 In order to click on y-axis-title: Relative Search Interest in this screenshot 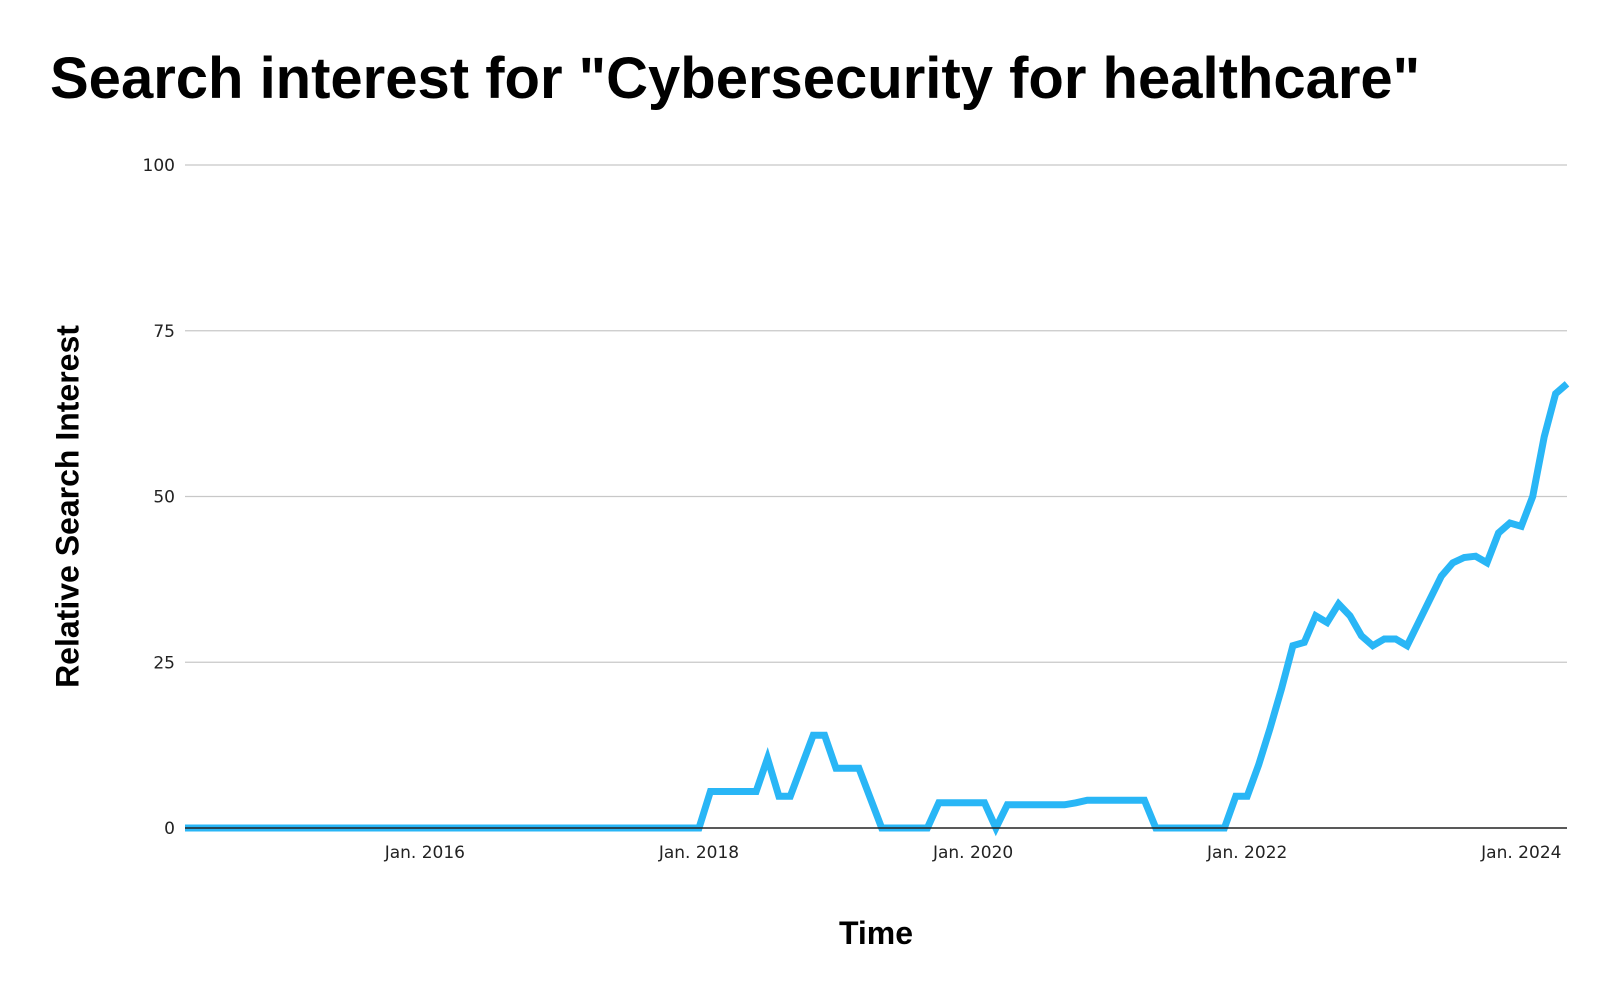, I will do `click(67, 506)`.